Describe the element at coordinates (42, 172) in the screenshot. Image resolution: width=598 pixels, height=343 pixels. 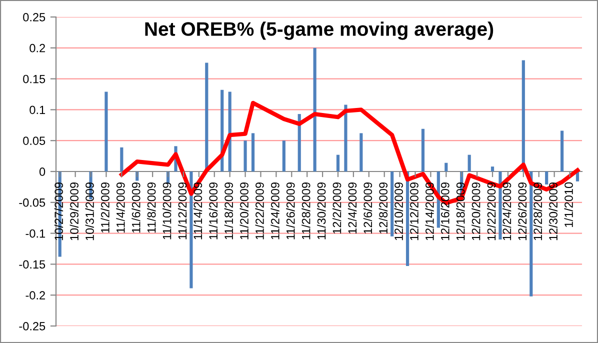
I see `y-tick-label: 0` at that location.